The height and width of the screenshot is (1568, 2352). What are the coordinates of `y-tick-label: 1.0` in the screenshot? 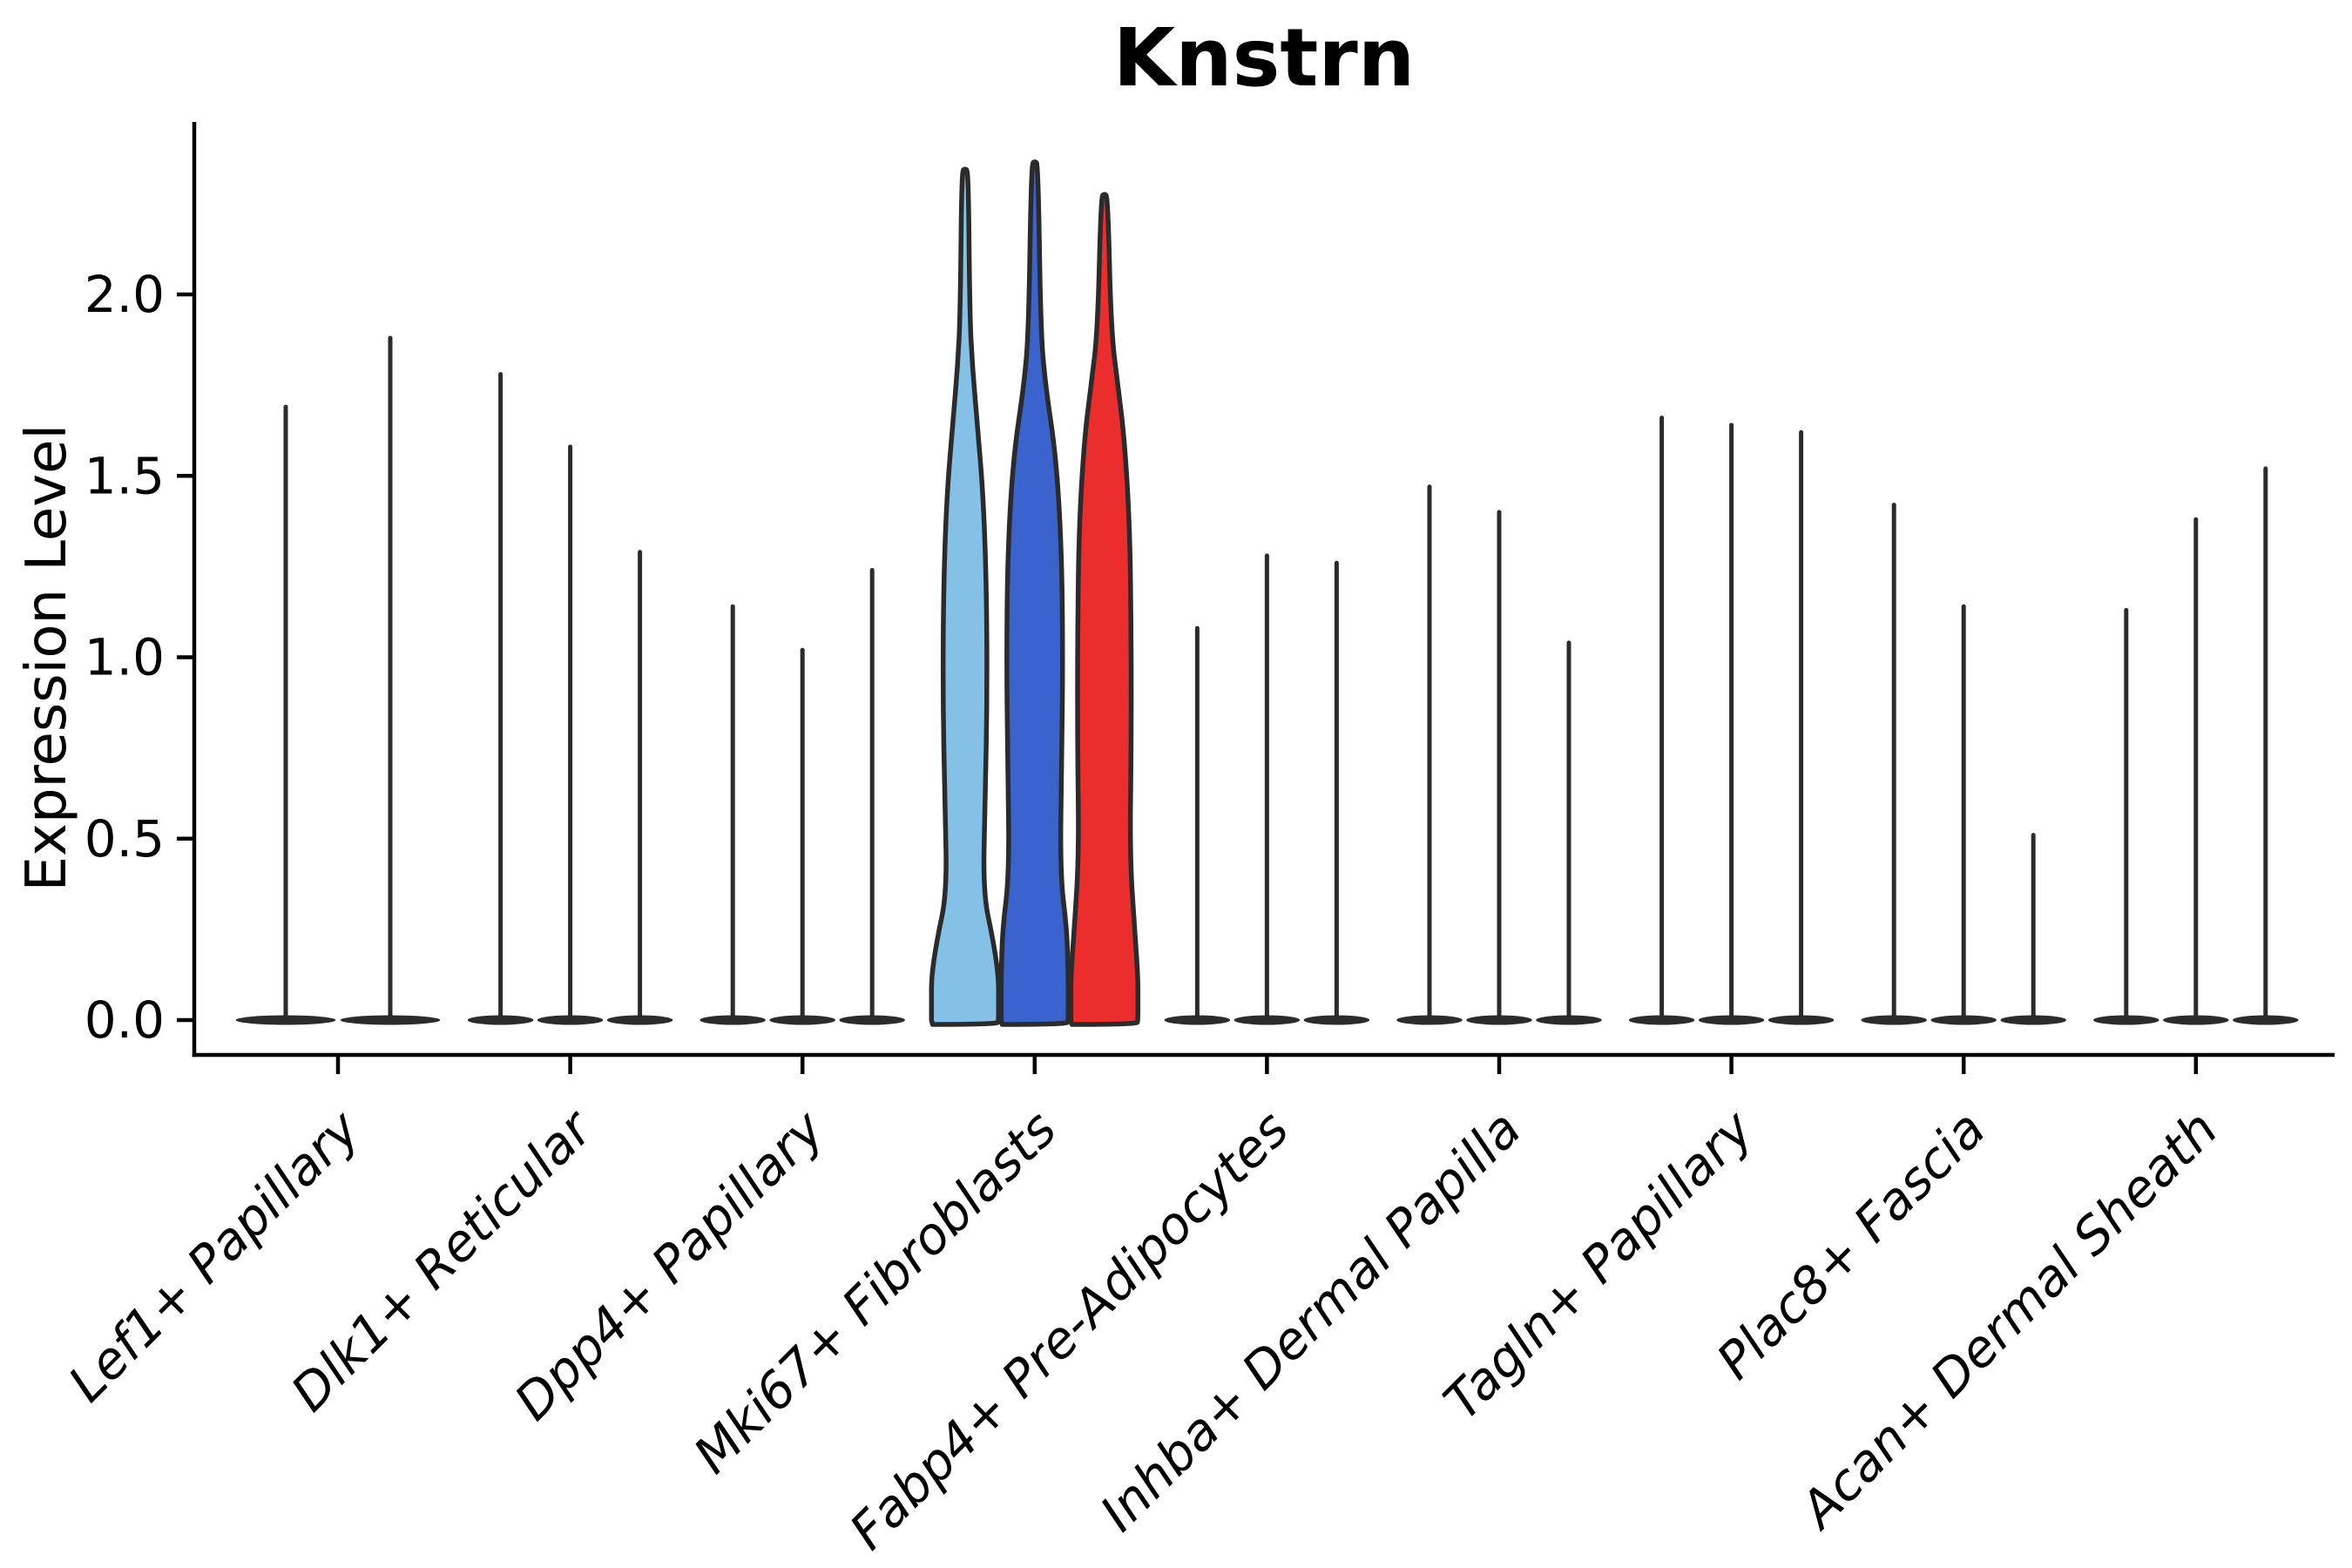 It's located at (125, 657).